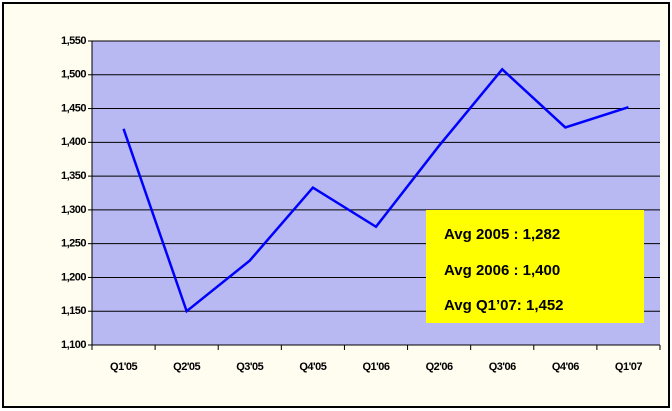 The image size is (672, 411). I want to click on x-tick-label: Q3'05, so click(249, 367).